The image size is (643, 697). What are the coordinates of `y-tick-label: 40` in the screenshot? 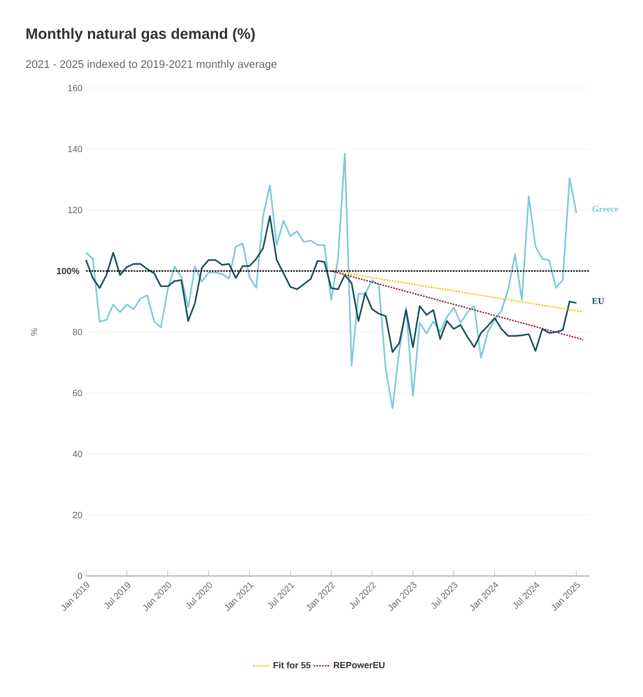 It's located at (77, 454).